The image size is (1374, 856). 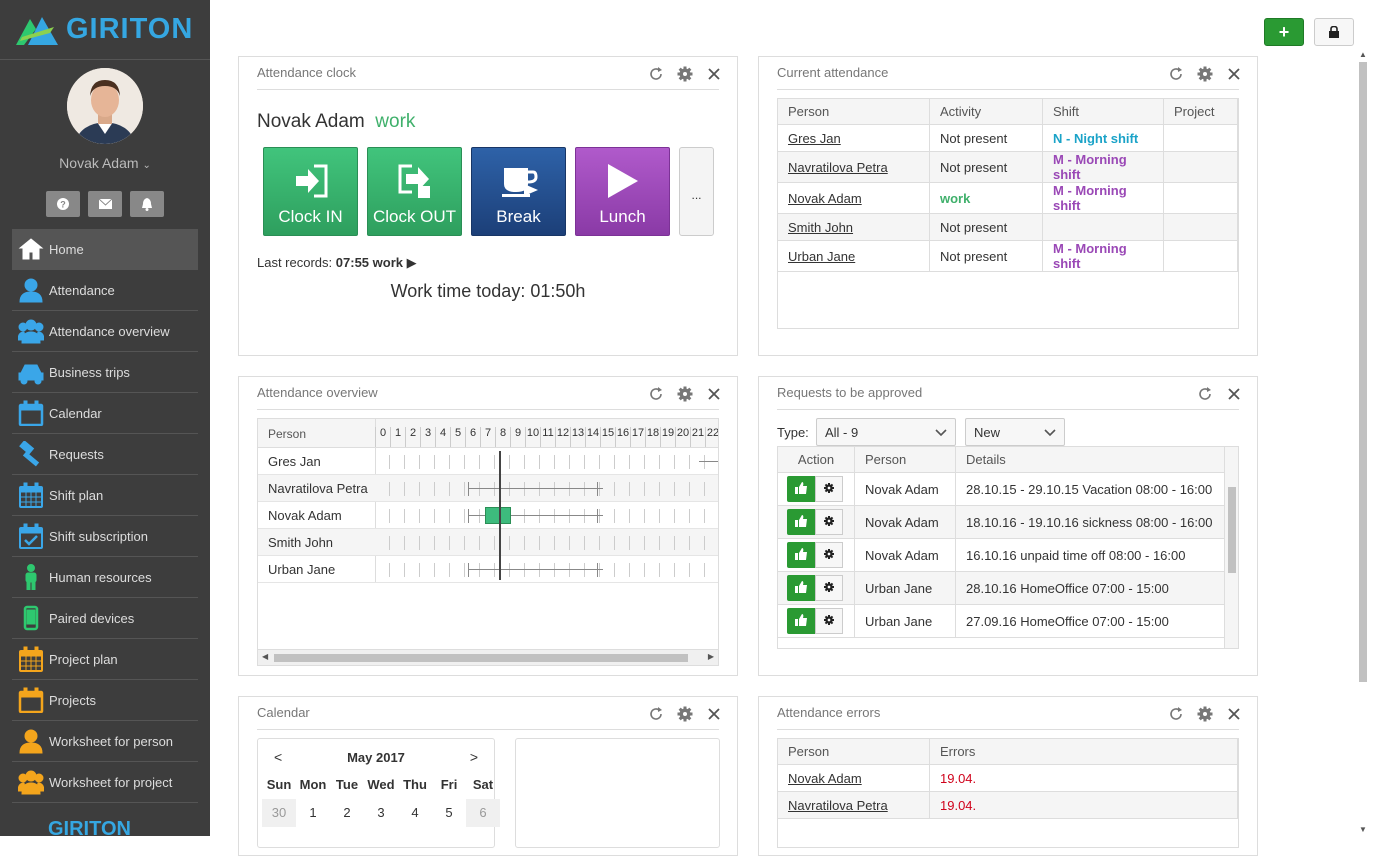 What do you see at coordinates (105, 30) in the screenshot?
I see `brand-logo: GIRITON` at bounding box center [105, 30].